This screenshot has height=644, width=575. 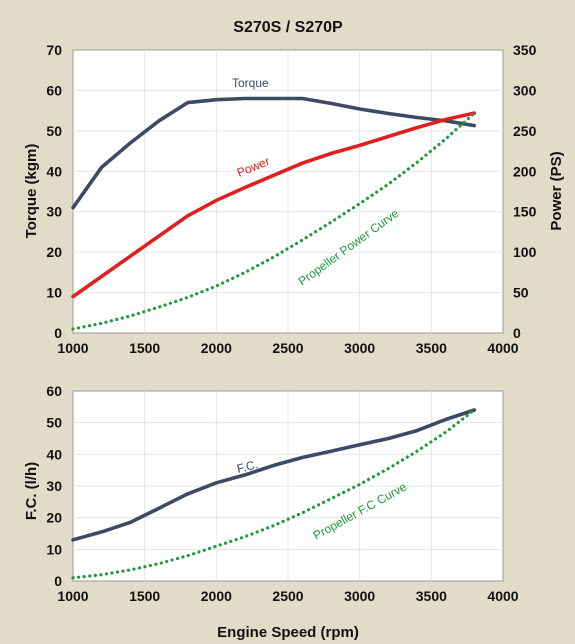 What do you see at coordinates (54, 50) in the screenshot?
I see `torque-power-y-tick-label: 70` at bounding box center [54, 50].